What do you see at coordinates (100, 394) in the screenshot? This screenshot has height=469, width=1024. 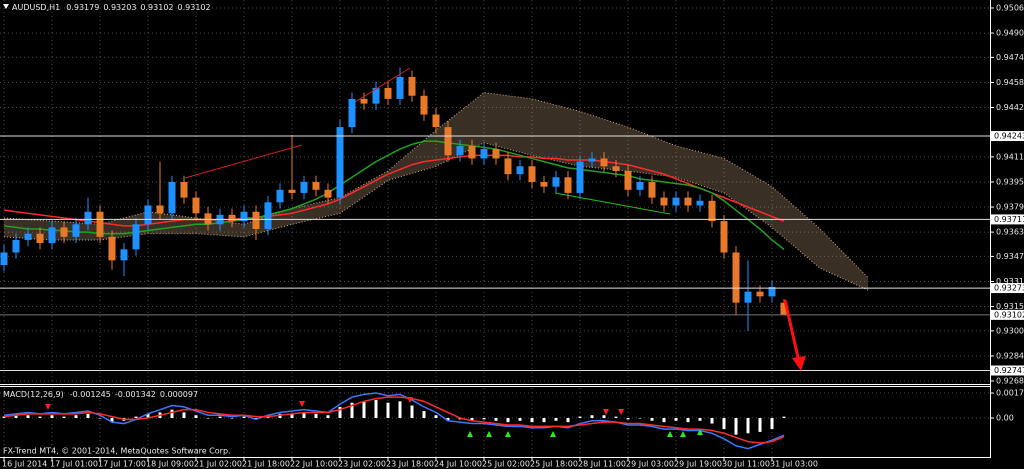 I see `chart-header: MACD(12,26,9) -0.001245 -0.001342 0.000097` at bounding box center [100, 394].